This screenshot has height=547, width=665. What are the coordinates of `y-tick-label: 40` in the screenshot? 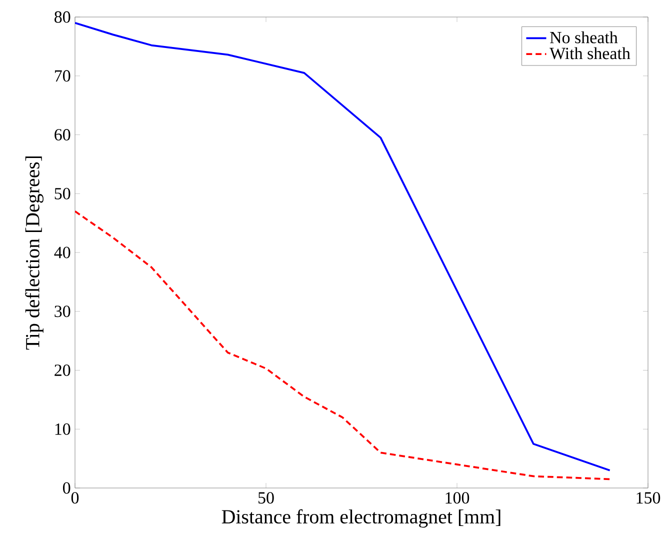 It's located at (62, 252).